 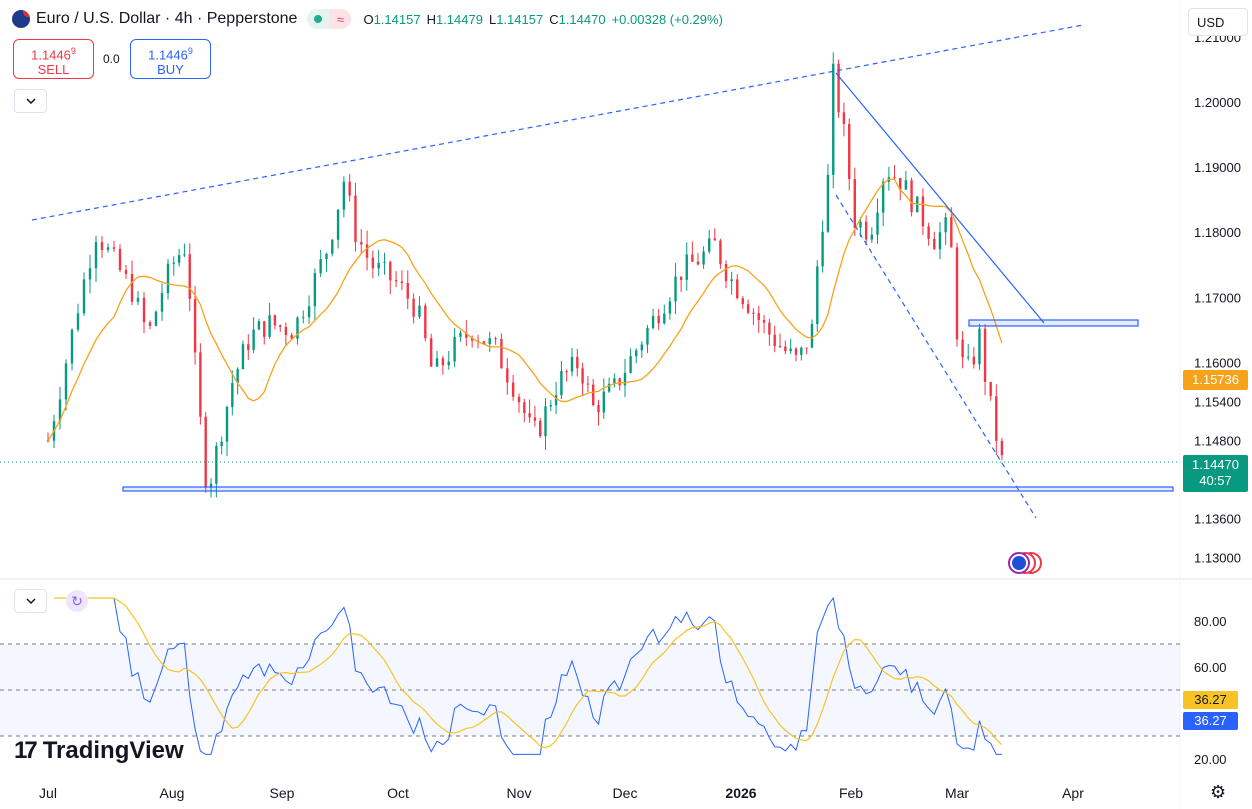 What do you see at coordinates (459, 19) in the screenshot?
I see `high-value: 1.14479` at bounding box center [459, 19].